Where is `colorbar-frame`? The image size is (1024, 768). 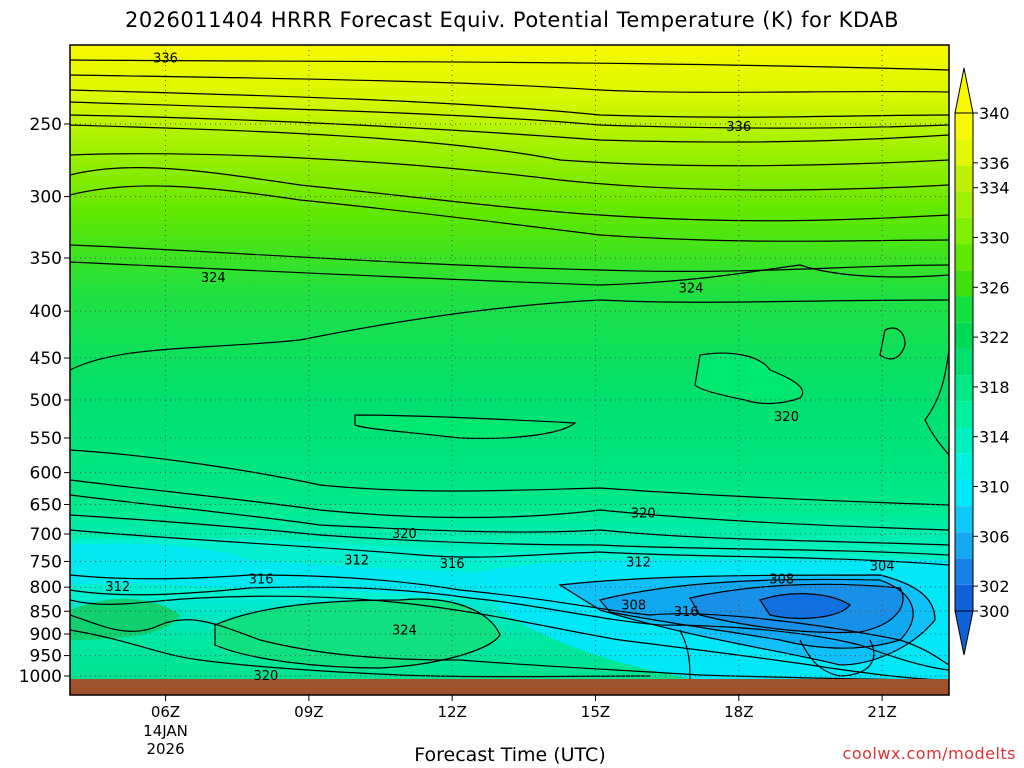
colorbar-frame is located at coordinates (964, 362).